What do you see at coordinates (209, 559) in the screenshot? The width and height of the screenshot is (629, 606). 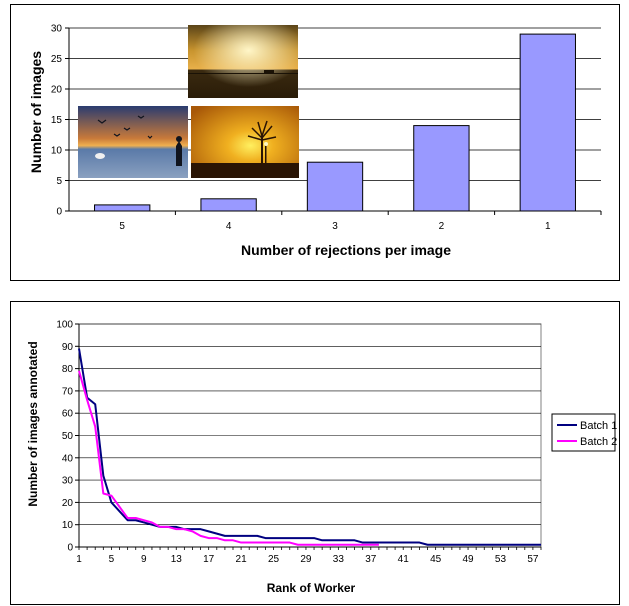 I see `x-tick-label: 17` at bounding box center [209, 559].